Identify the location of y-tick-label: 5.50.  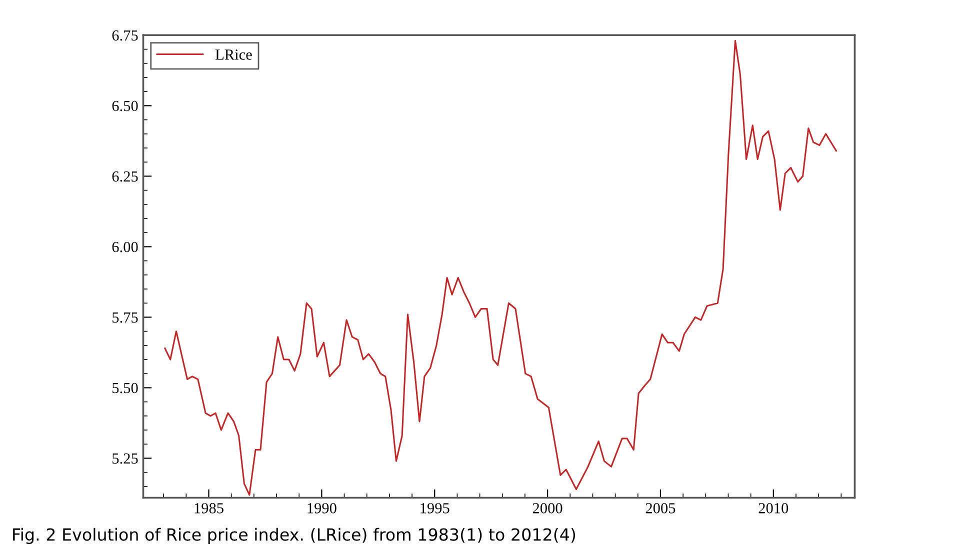
(125, 388).